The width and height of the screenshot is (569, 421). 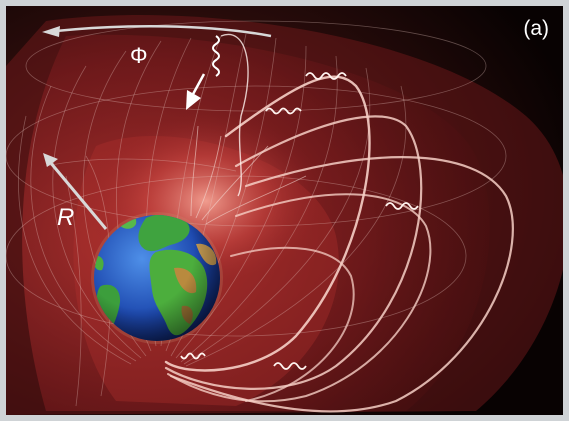 What do you see at coordinates (75, 191) in the screenshot?
I see `radial-arrow-icon` at bounding box center [75, 191].